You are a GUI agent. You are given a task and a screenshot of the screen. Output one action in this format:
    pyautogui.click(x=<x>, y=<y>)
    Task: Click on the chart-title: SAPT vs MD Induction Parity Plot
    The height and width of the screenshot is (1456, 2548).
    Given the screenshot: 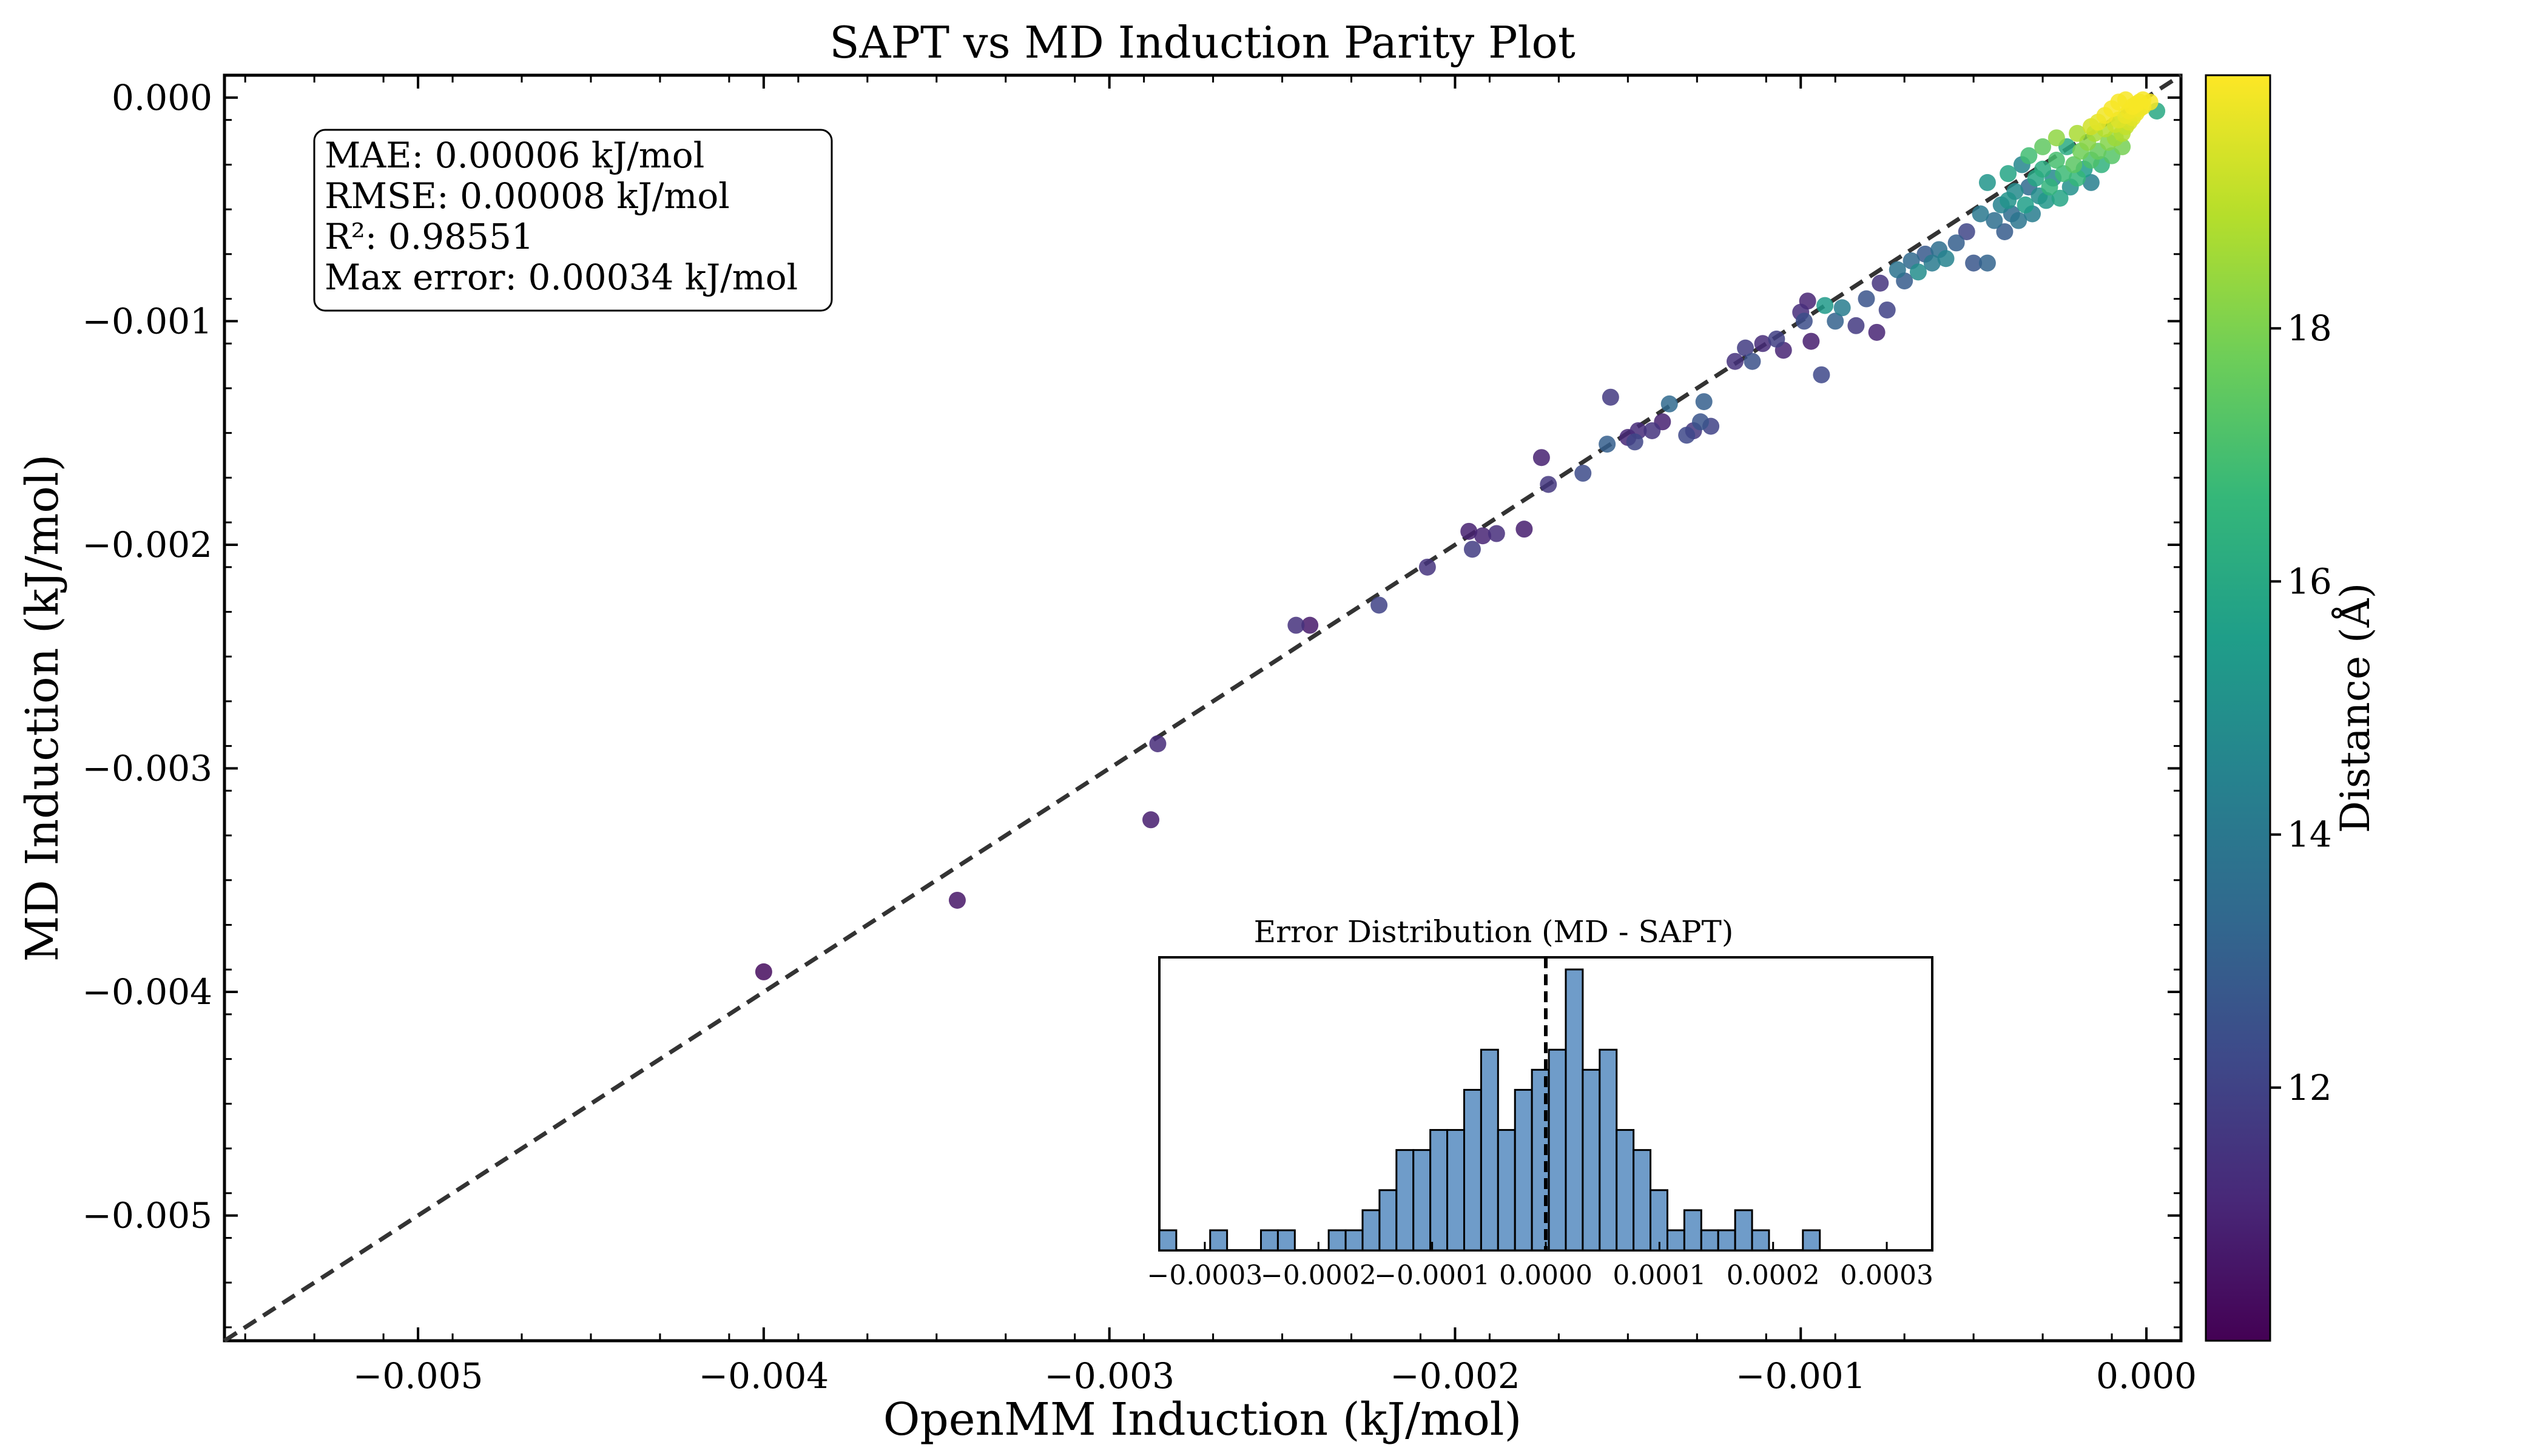 What is the action you would take?
    pyautogui.click(x=1202, y=42)
    